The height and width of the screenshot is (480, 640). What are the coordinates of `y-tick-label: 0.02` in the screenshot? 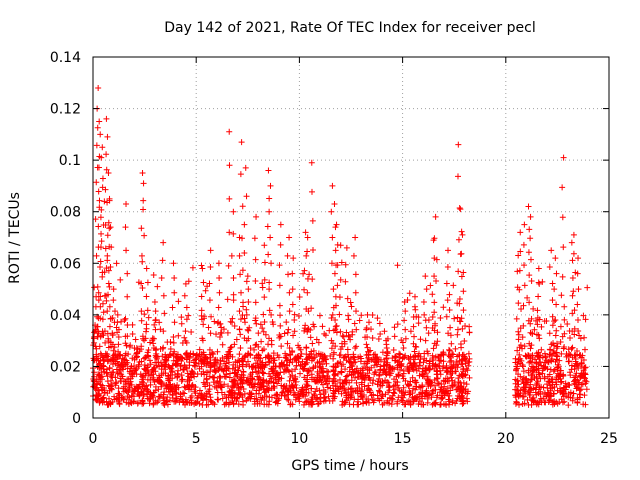 It's located at (65, 367).